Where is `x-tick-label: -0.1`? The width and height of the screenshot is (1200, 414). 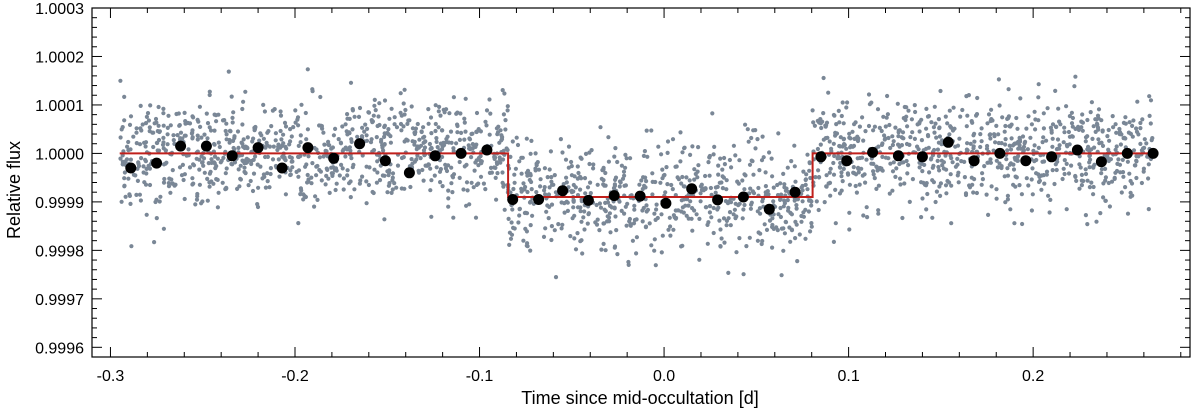
x-tick-label: -0.1 is located at coordinates (480, 376).